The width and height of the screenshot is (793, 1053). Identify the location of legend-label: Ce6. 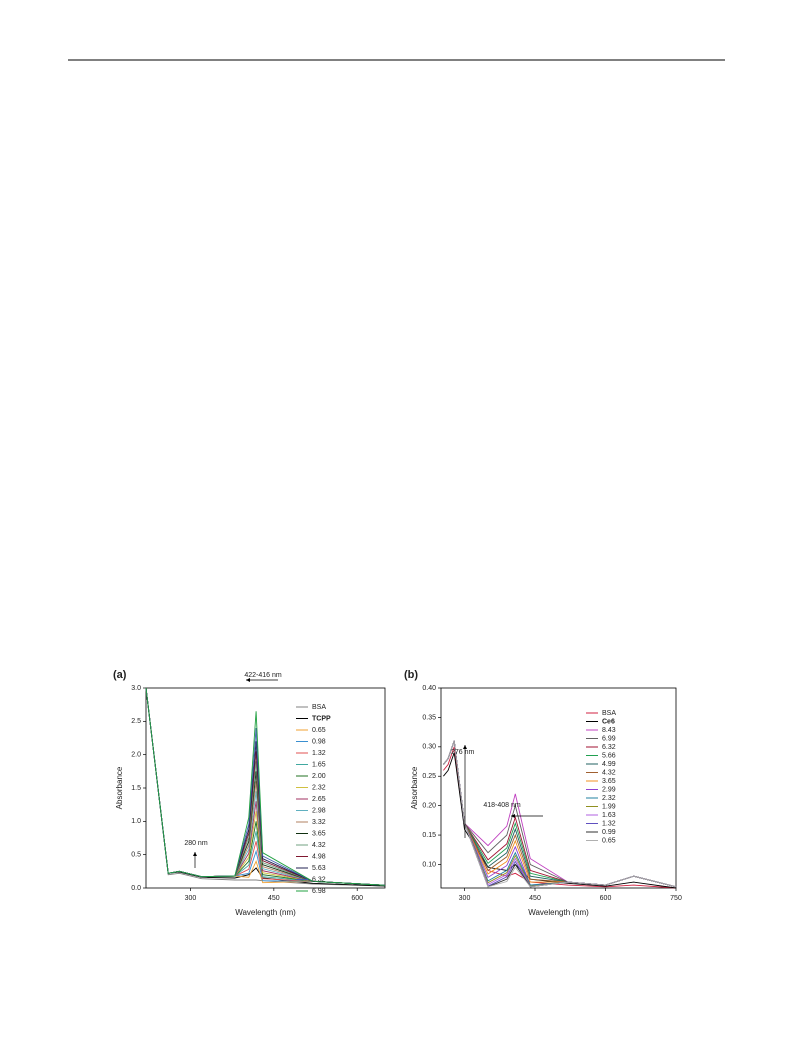
(608, 721).